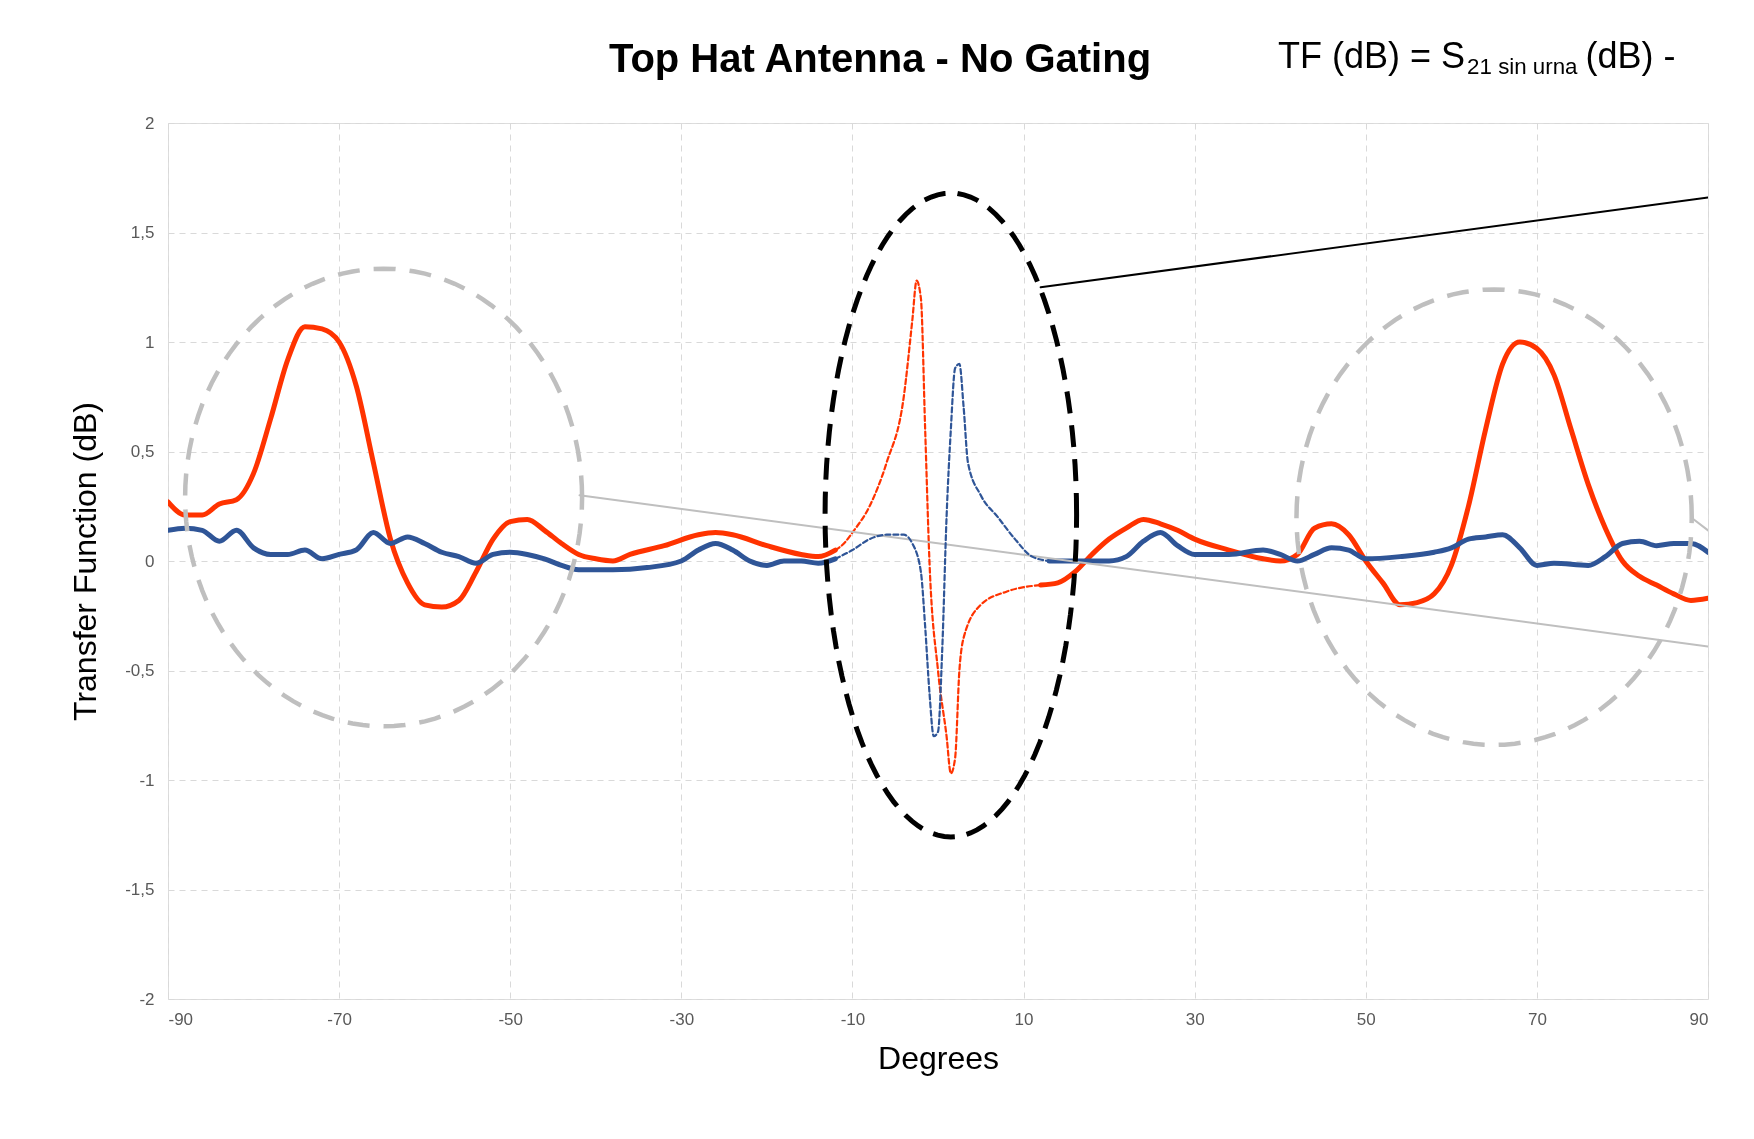 Image resolution: width=1754 pixels, height=1139 pixels. Describe the element at coordinates (150, 123) in the screenshot. I see `y-tick-label: 2` at that location.